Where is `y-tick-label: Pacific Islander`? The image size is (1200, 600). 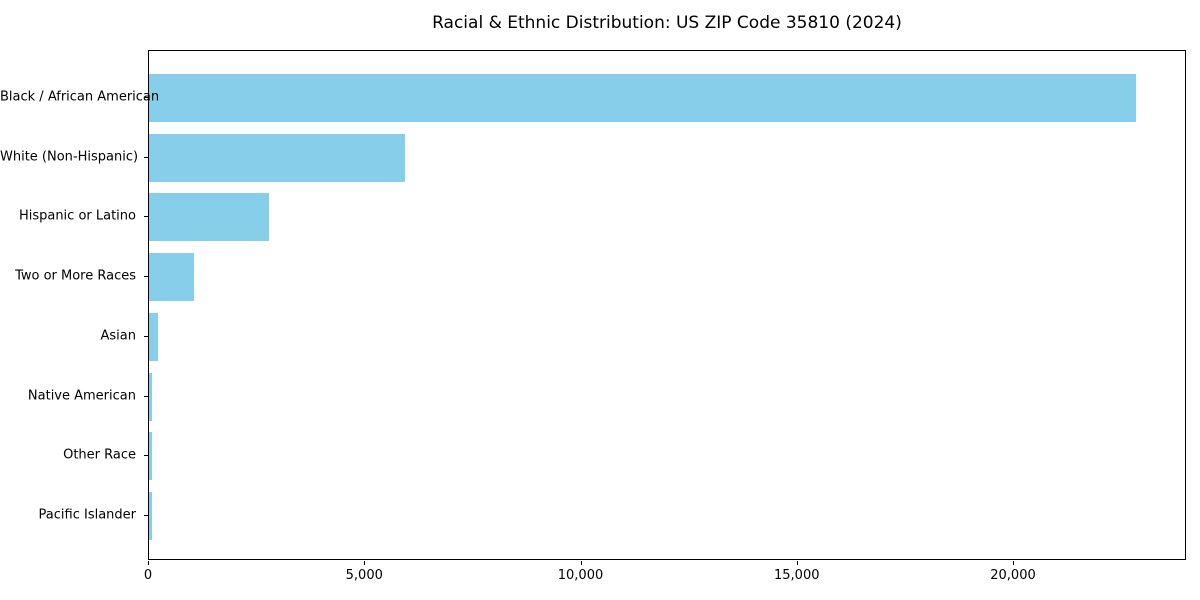
y-tick-label: Pacific Islander is located at coordinates (87, 515).